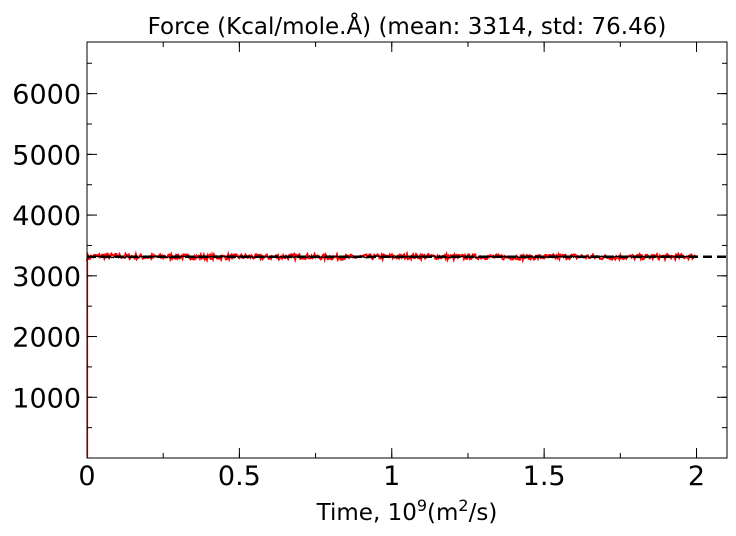 The width and height of the screenshot is (736, 536). I want to click on y-tick-label: 1000, so click(46, 398).